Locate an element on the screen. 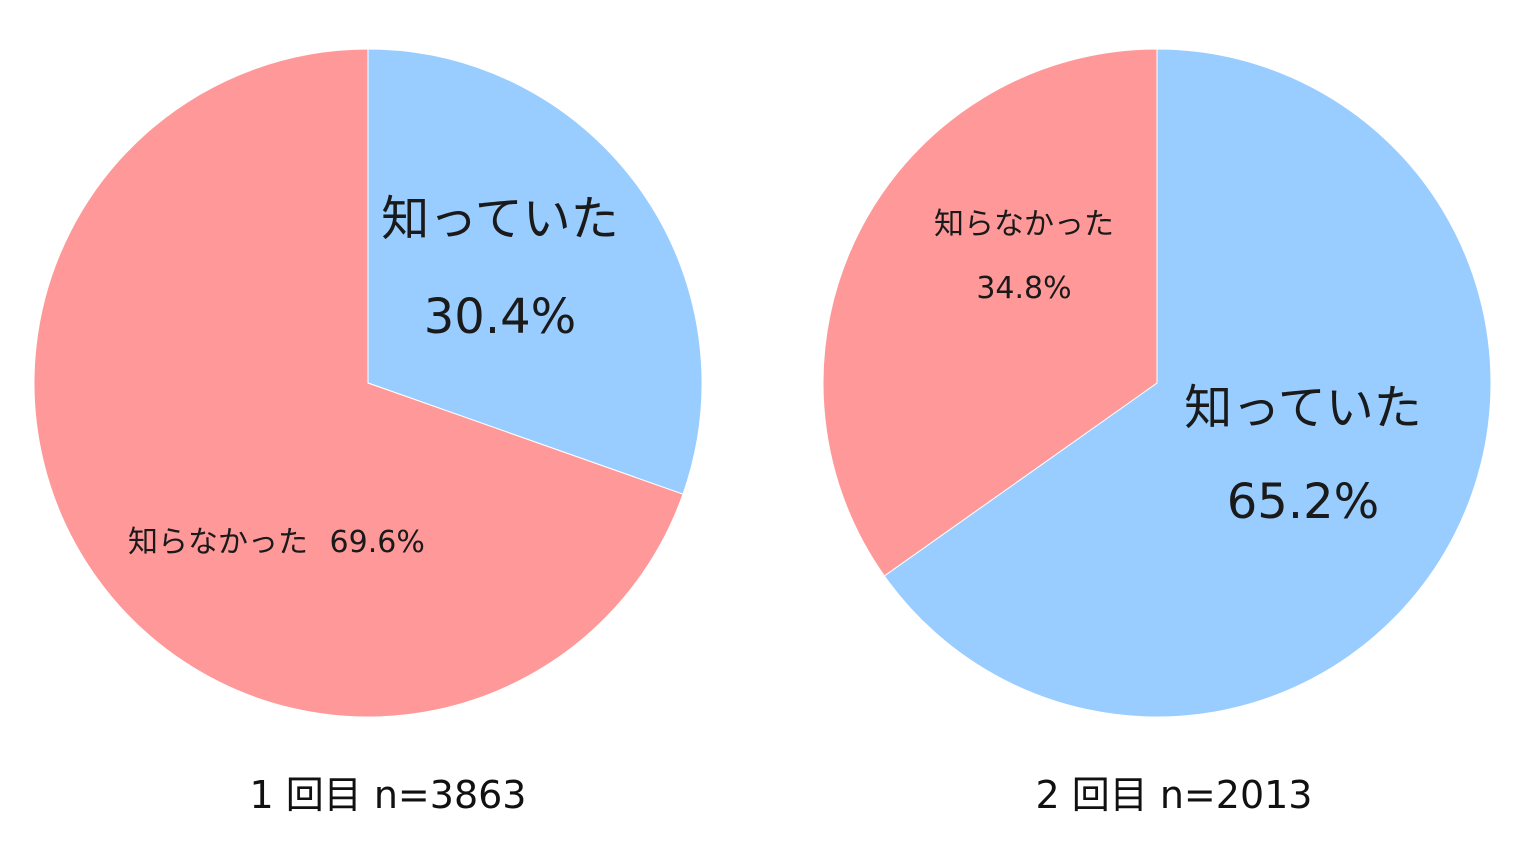 This screenshot has width=1538, height=868. chart-caption-1: 1 回目 n=3863 is located at coordinates (388, 795).